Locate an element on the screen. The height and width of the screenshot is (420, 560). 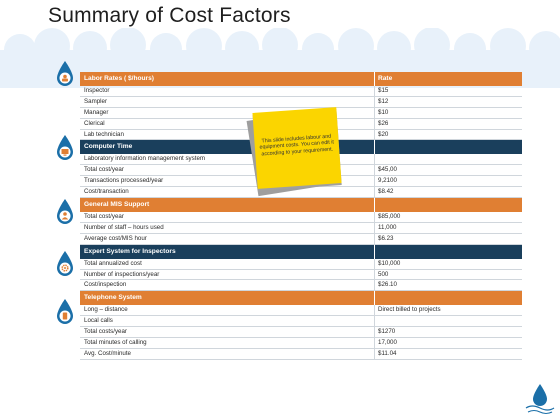
row-label: Total costs/year is located at coordinates (105, 332).